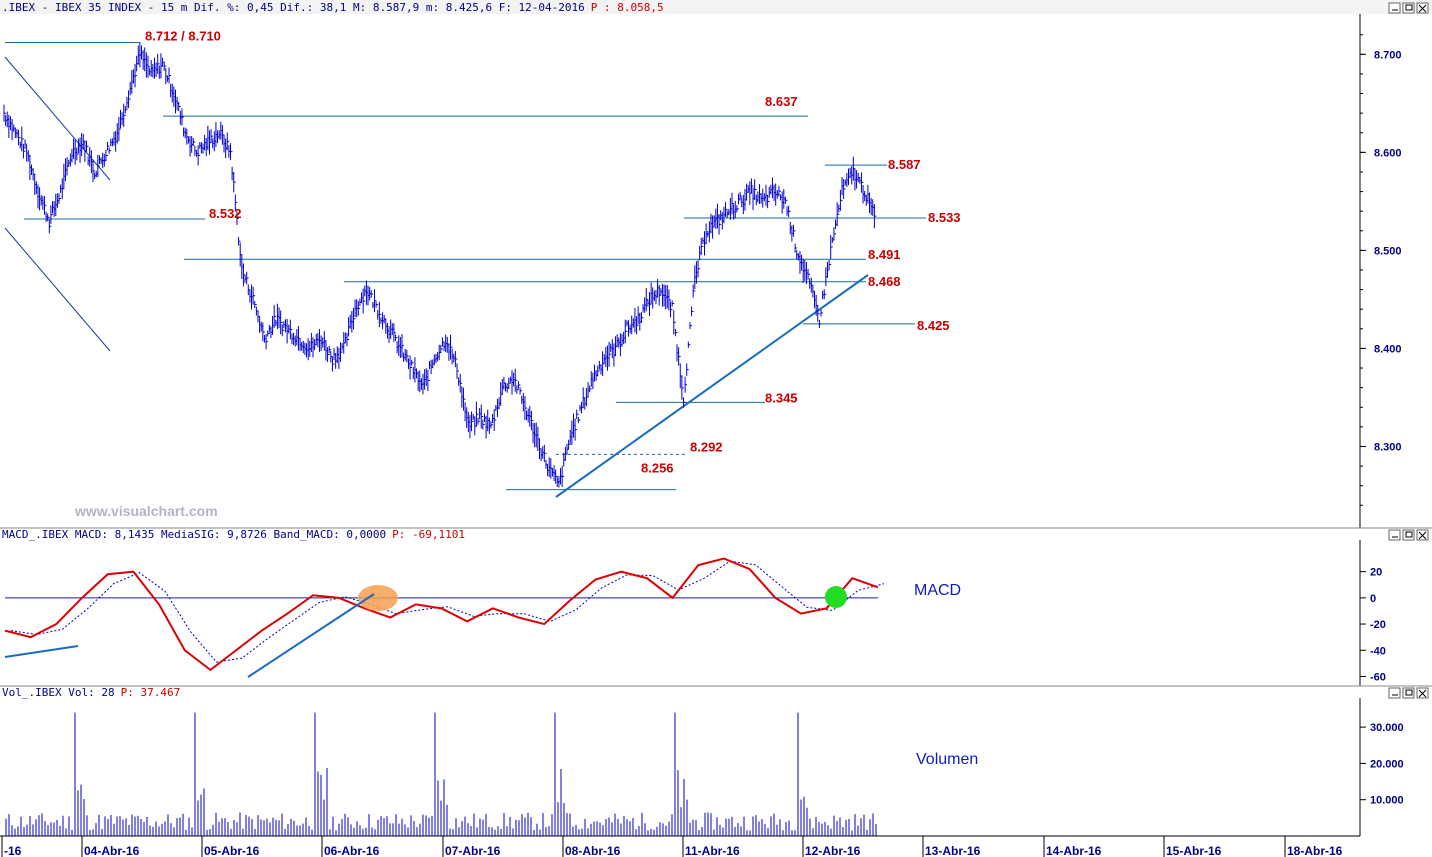  What do you see at coordinates (593, 850) in the screenshot?
I see `date-tick-label: 08-Abr-16` at bounding box center [593, 850].